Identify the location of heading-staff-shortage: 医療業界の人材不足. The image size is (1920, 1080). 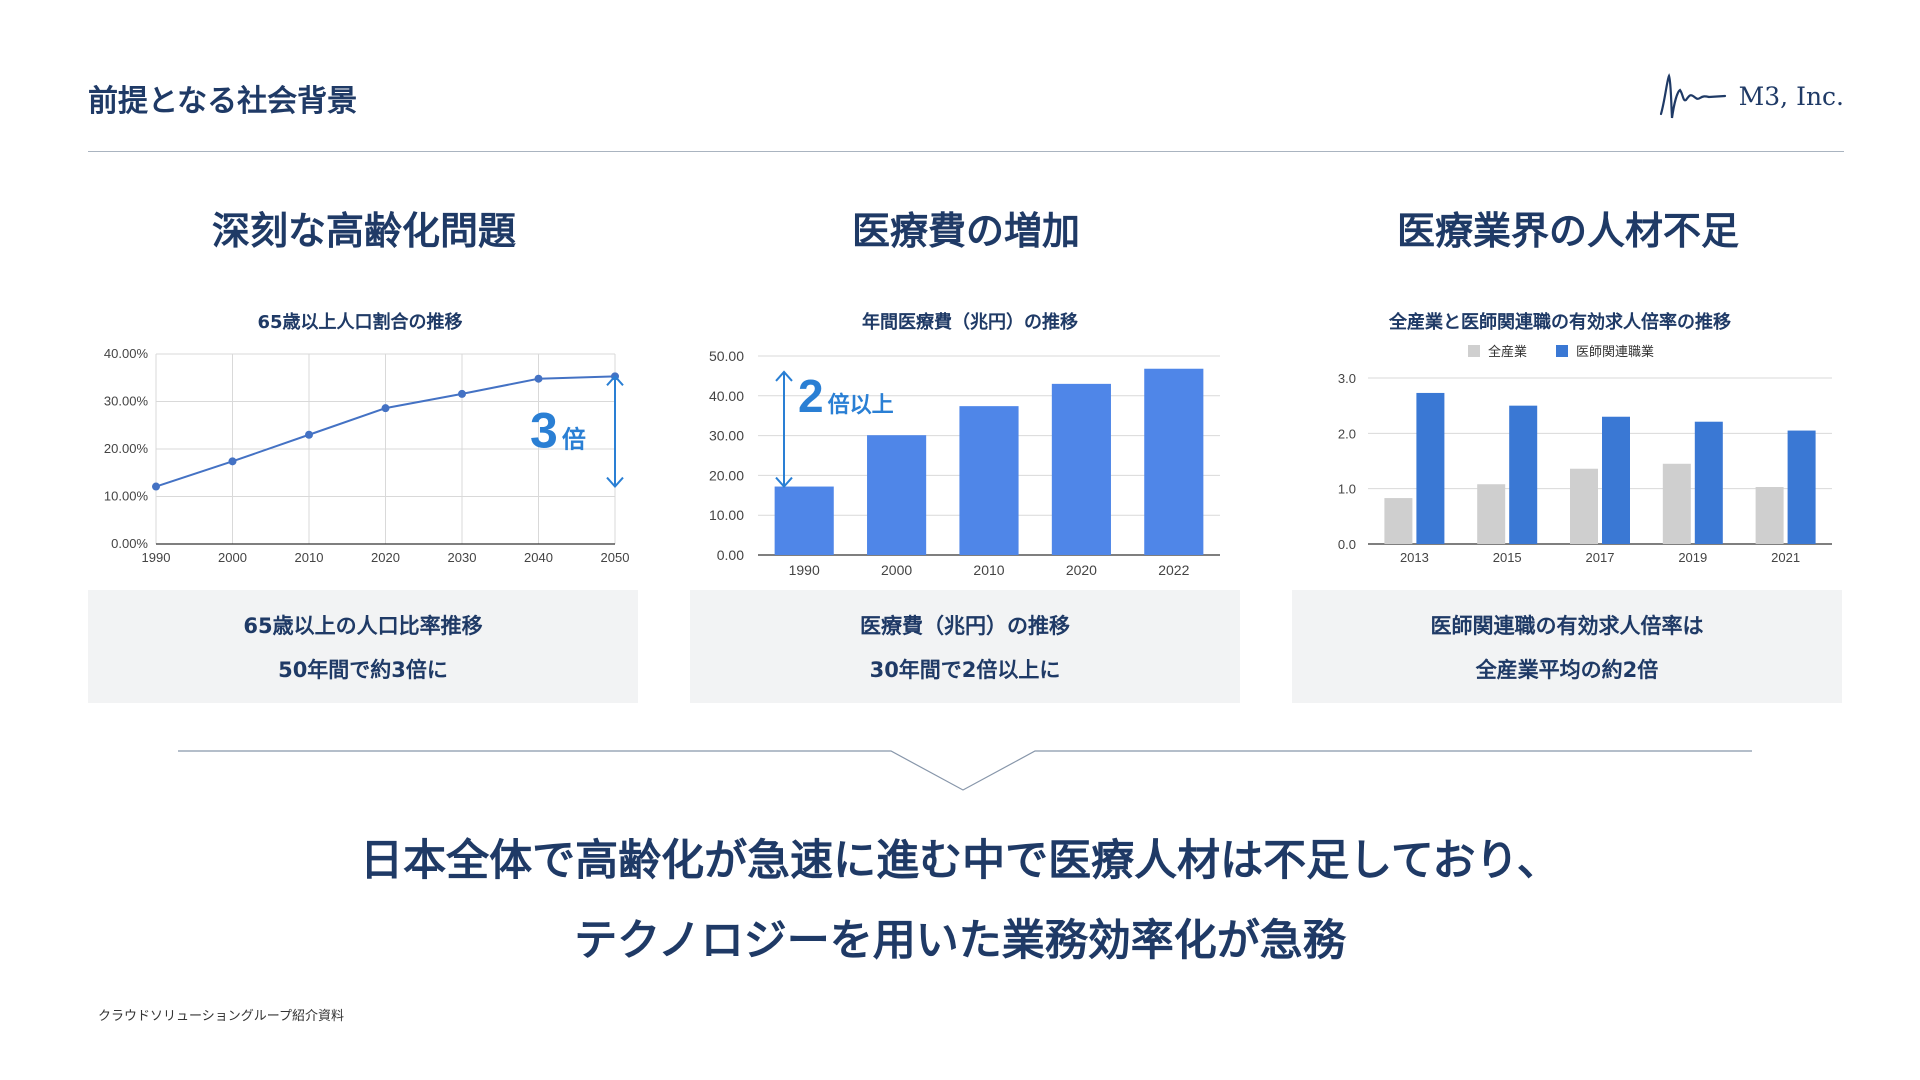
(1567, 231).